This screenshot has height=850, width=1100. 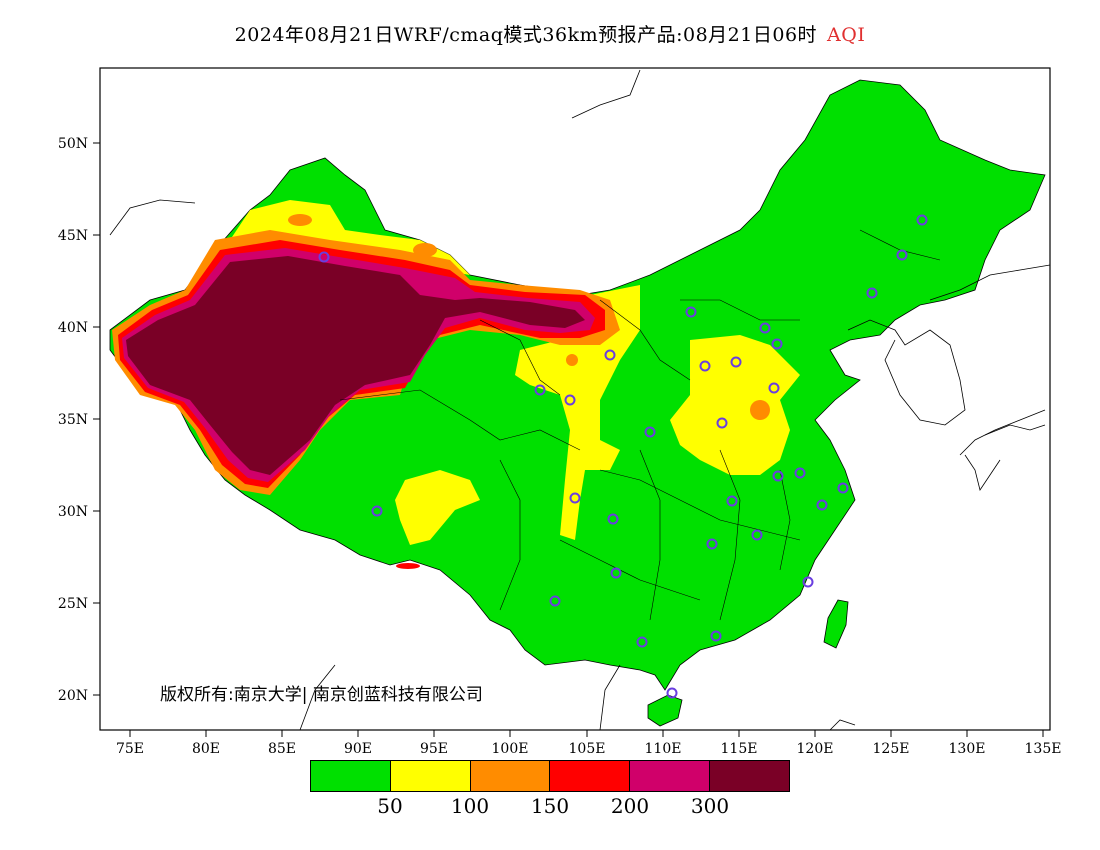 I want to click on lon-label: 95E, so click(x=434, y=749).